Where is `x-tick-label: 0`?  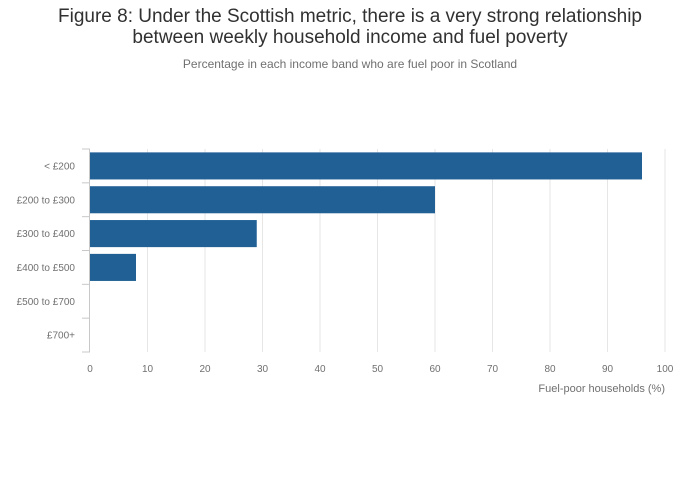 x-tick-label: 0 is located at coordinates (90, 369).